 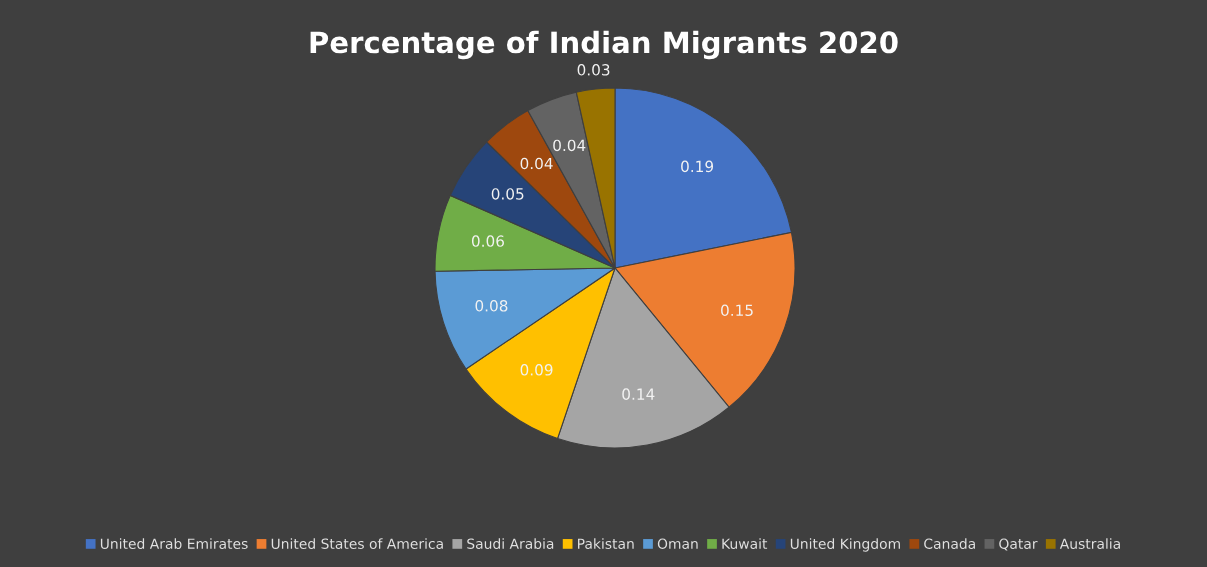 I want to click on data-label: 0.09, so click(x=536, y=370).